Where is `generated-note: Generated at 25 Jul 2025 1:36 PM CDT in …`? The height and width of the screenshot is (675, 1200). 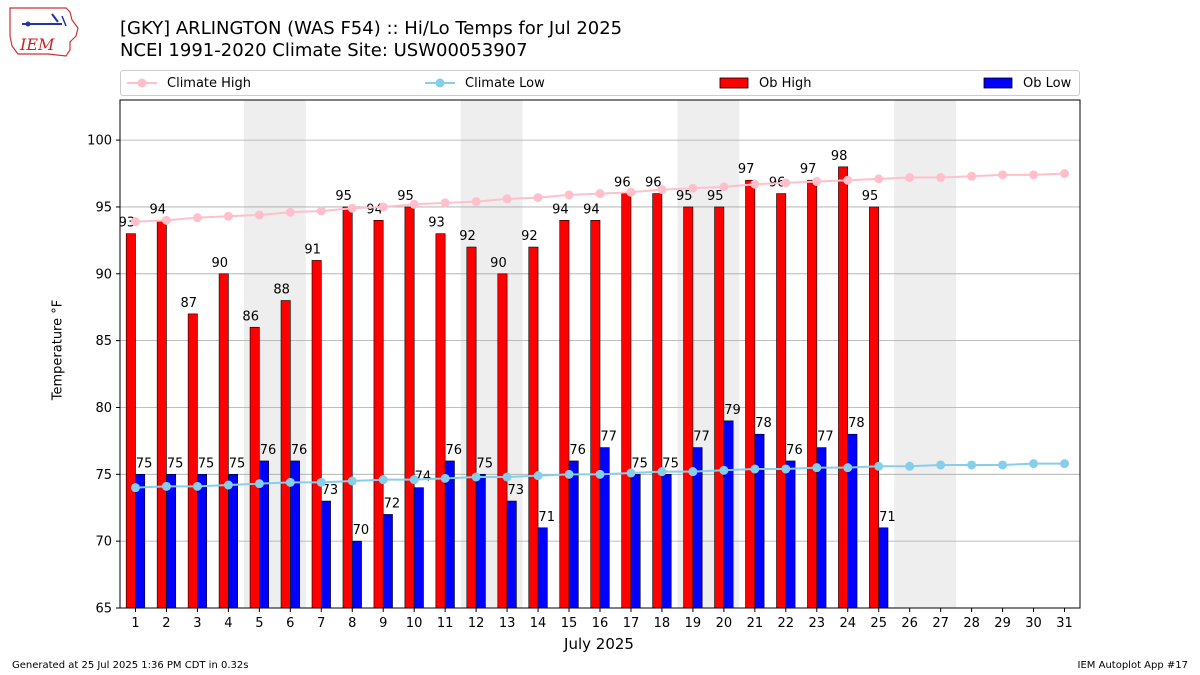
generated-note: Generated at 25 Jul 2025 1:36 PM CDT in … is located at coordinates (130, 665).